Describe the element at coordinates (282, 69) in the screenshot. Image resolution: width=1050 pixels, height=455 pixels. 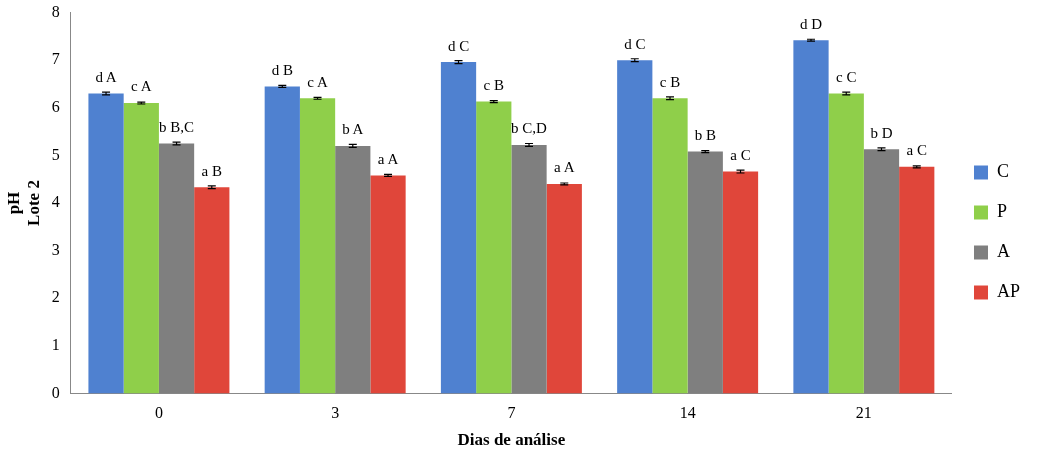
I see `annotation: d B` at that location.